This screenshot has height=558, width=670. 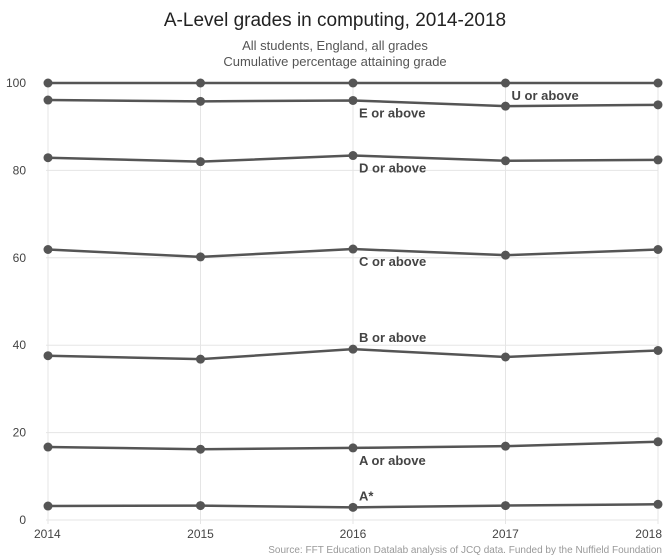 I want to click on series-u-or-above, so click(x=353, y=83).